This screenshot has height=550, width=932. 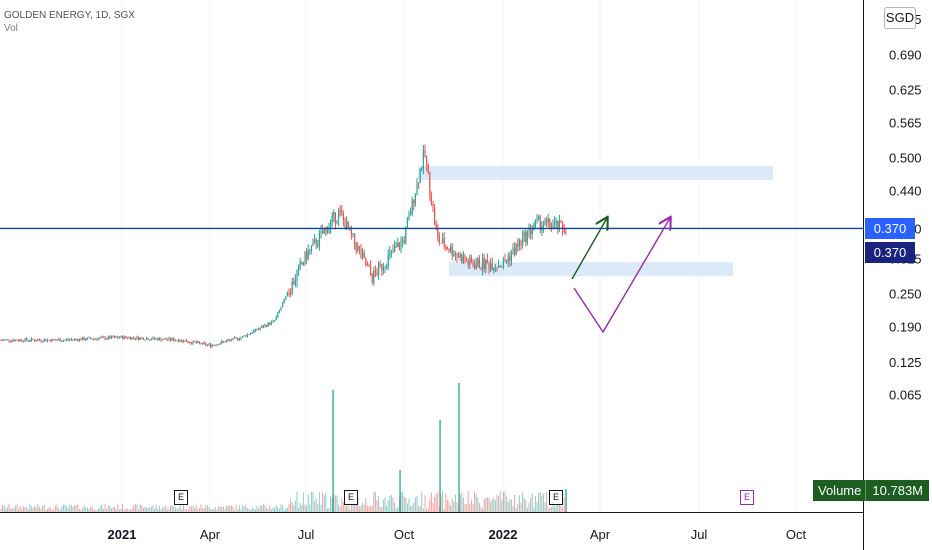 I want to click on currency-badge: SGD, so click(x=900, y=18).